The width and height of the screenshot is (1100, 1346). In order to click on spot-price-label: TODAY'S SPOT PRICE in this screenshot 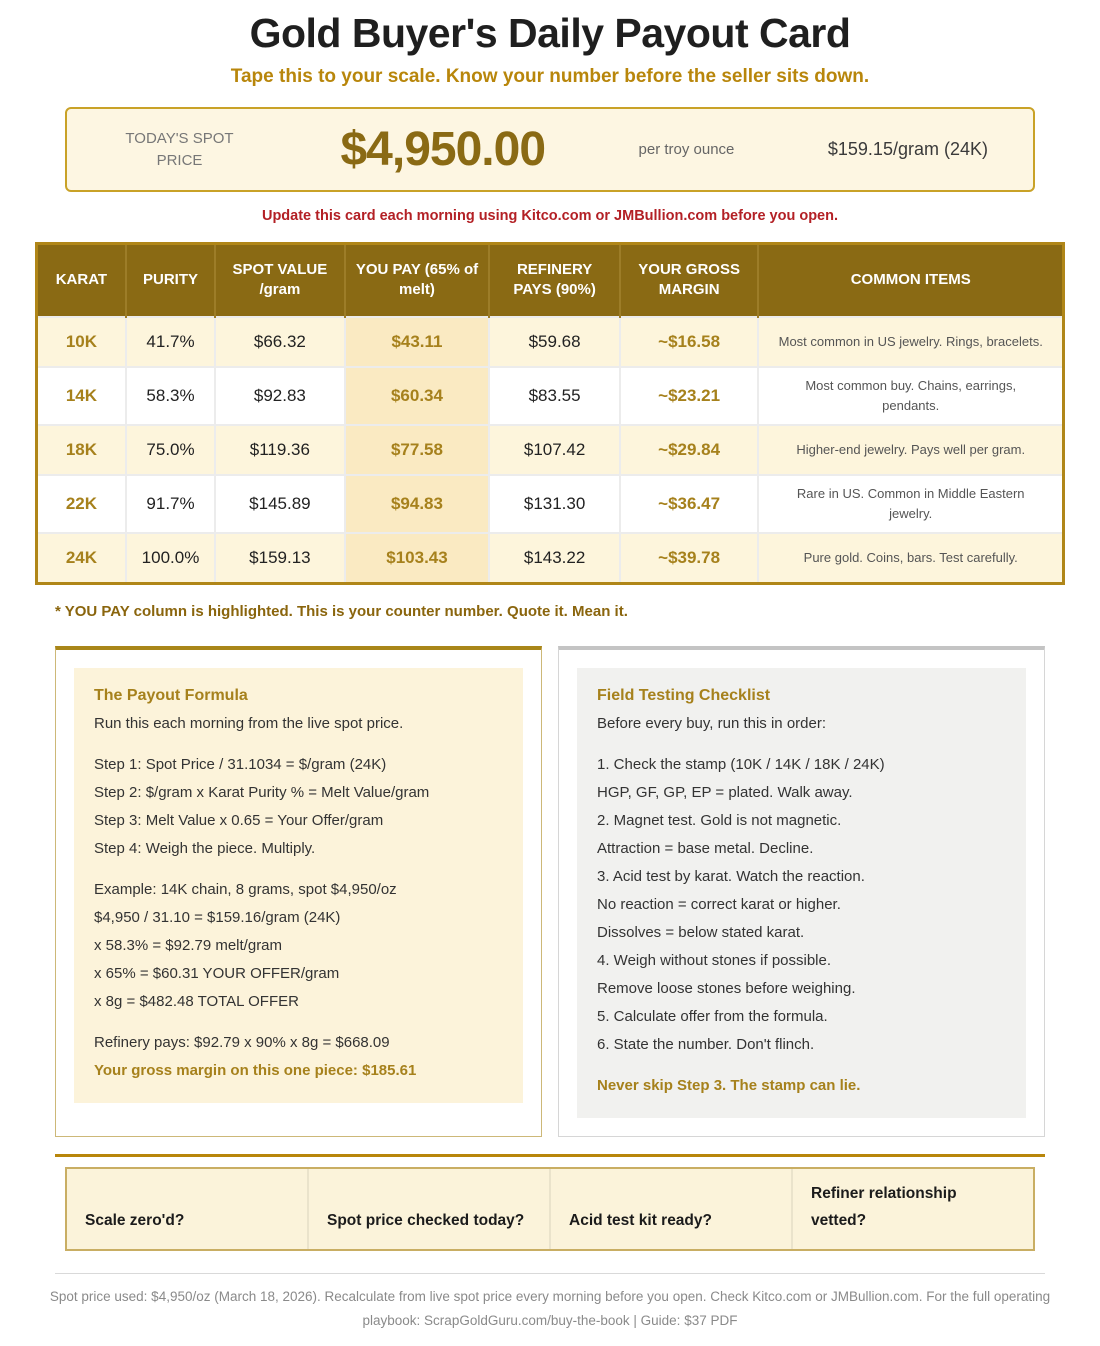, I will do `click(179, 149)`.